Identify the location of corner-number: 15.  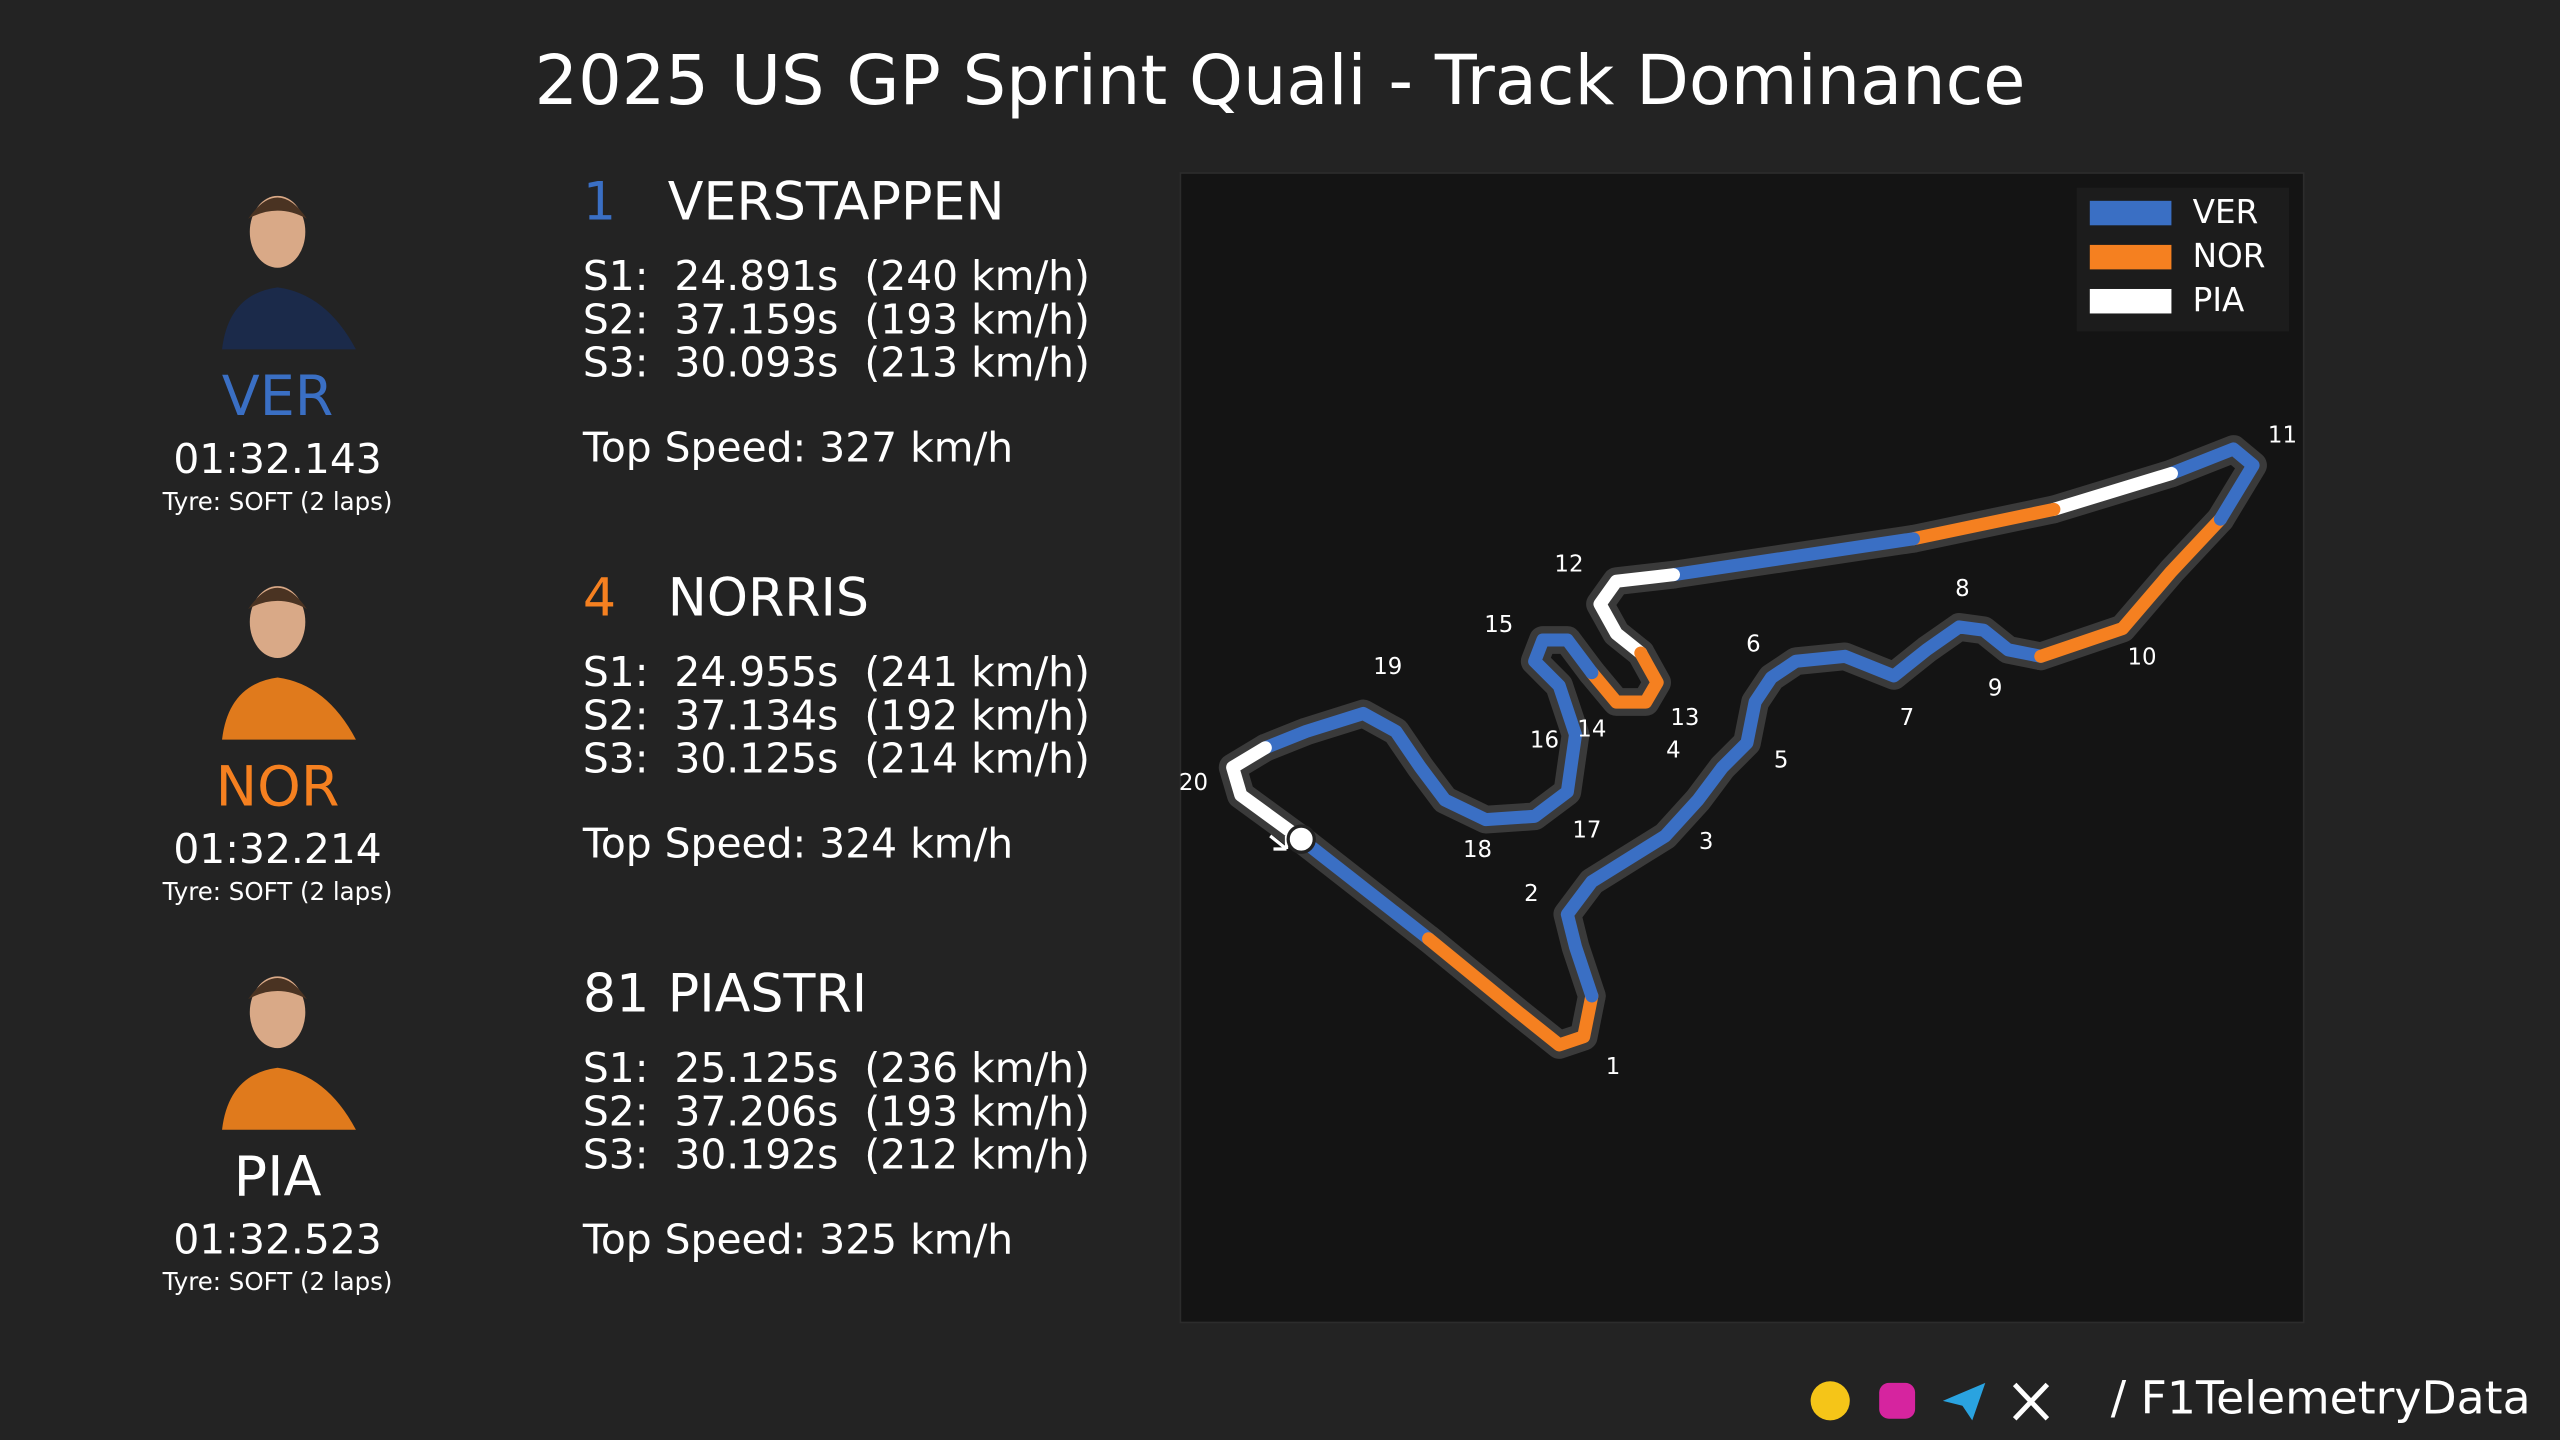
(1498, 625).